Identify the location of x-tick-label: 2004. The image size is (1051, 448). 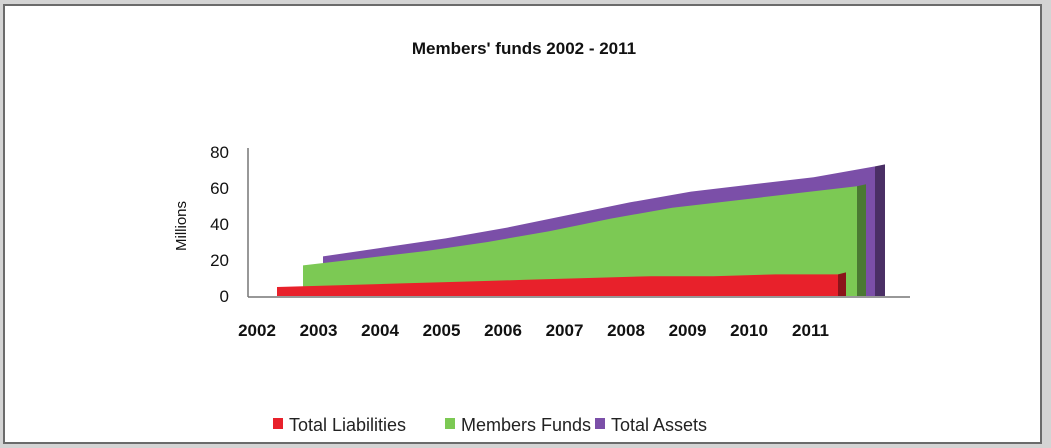
(380, 330).